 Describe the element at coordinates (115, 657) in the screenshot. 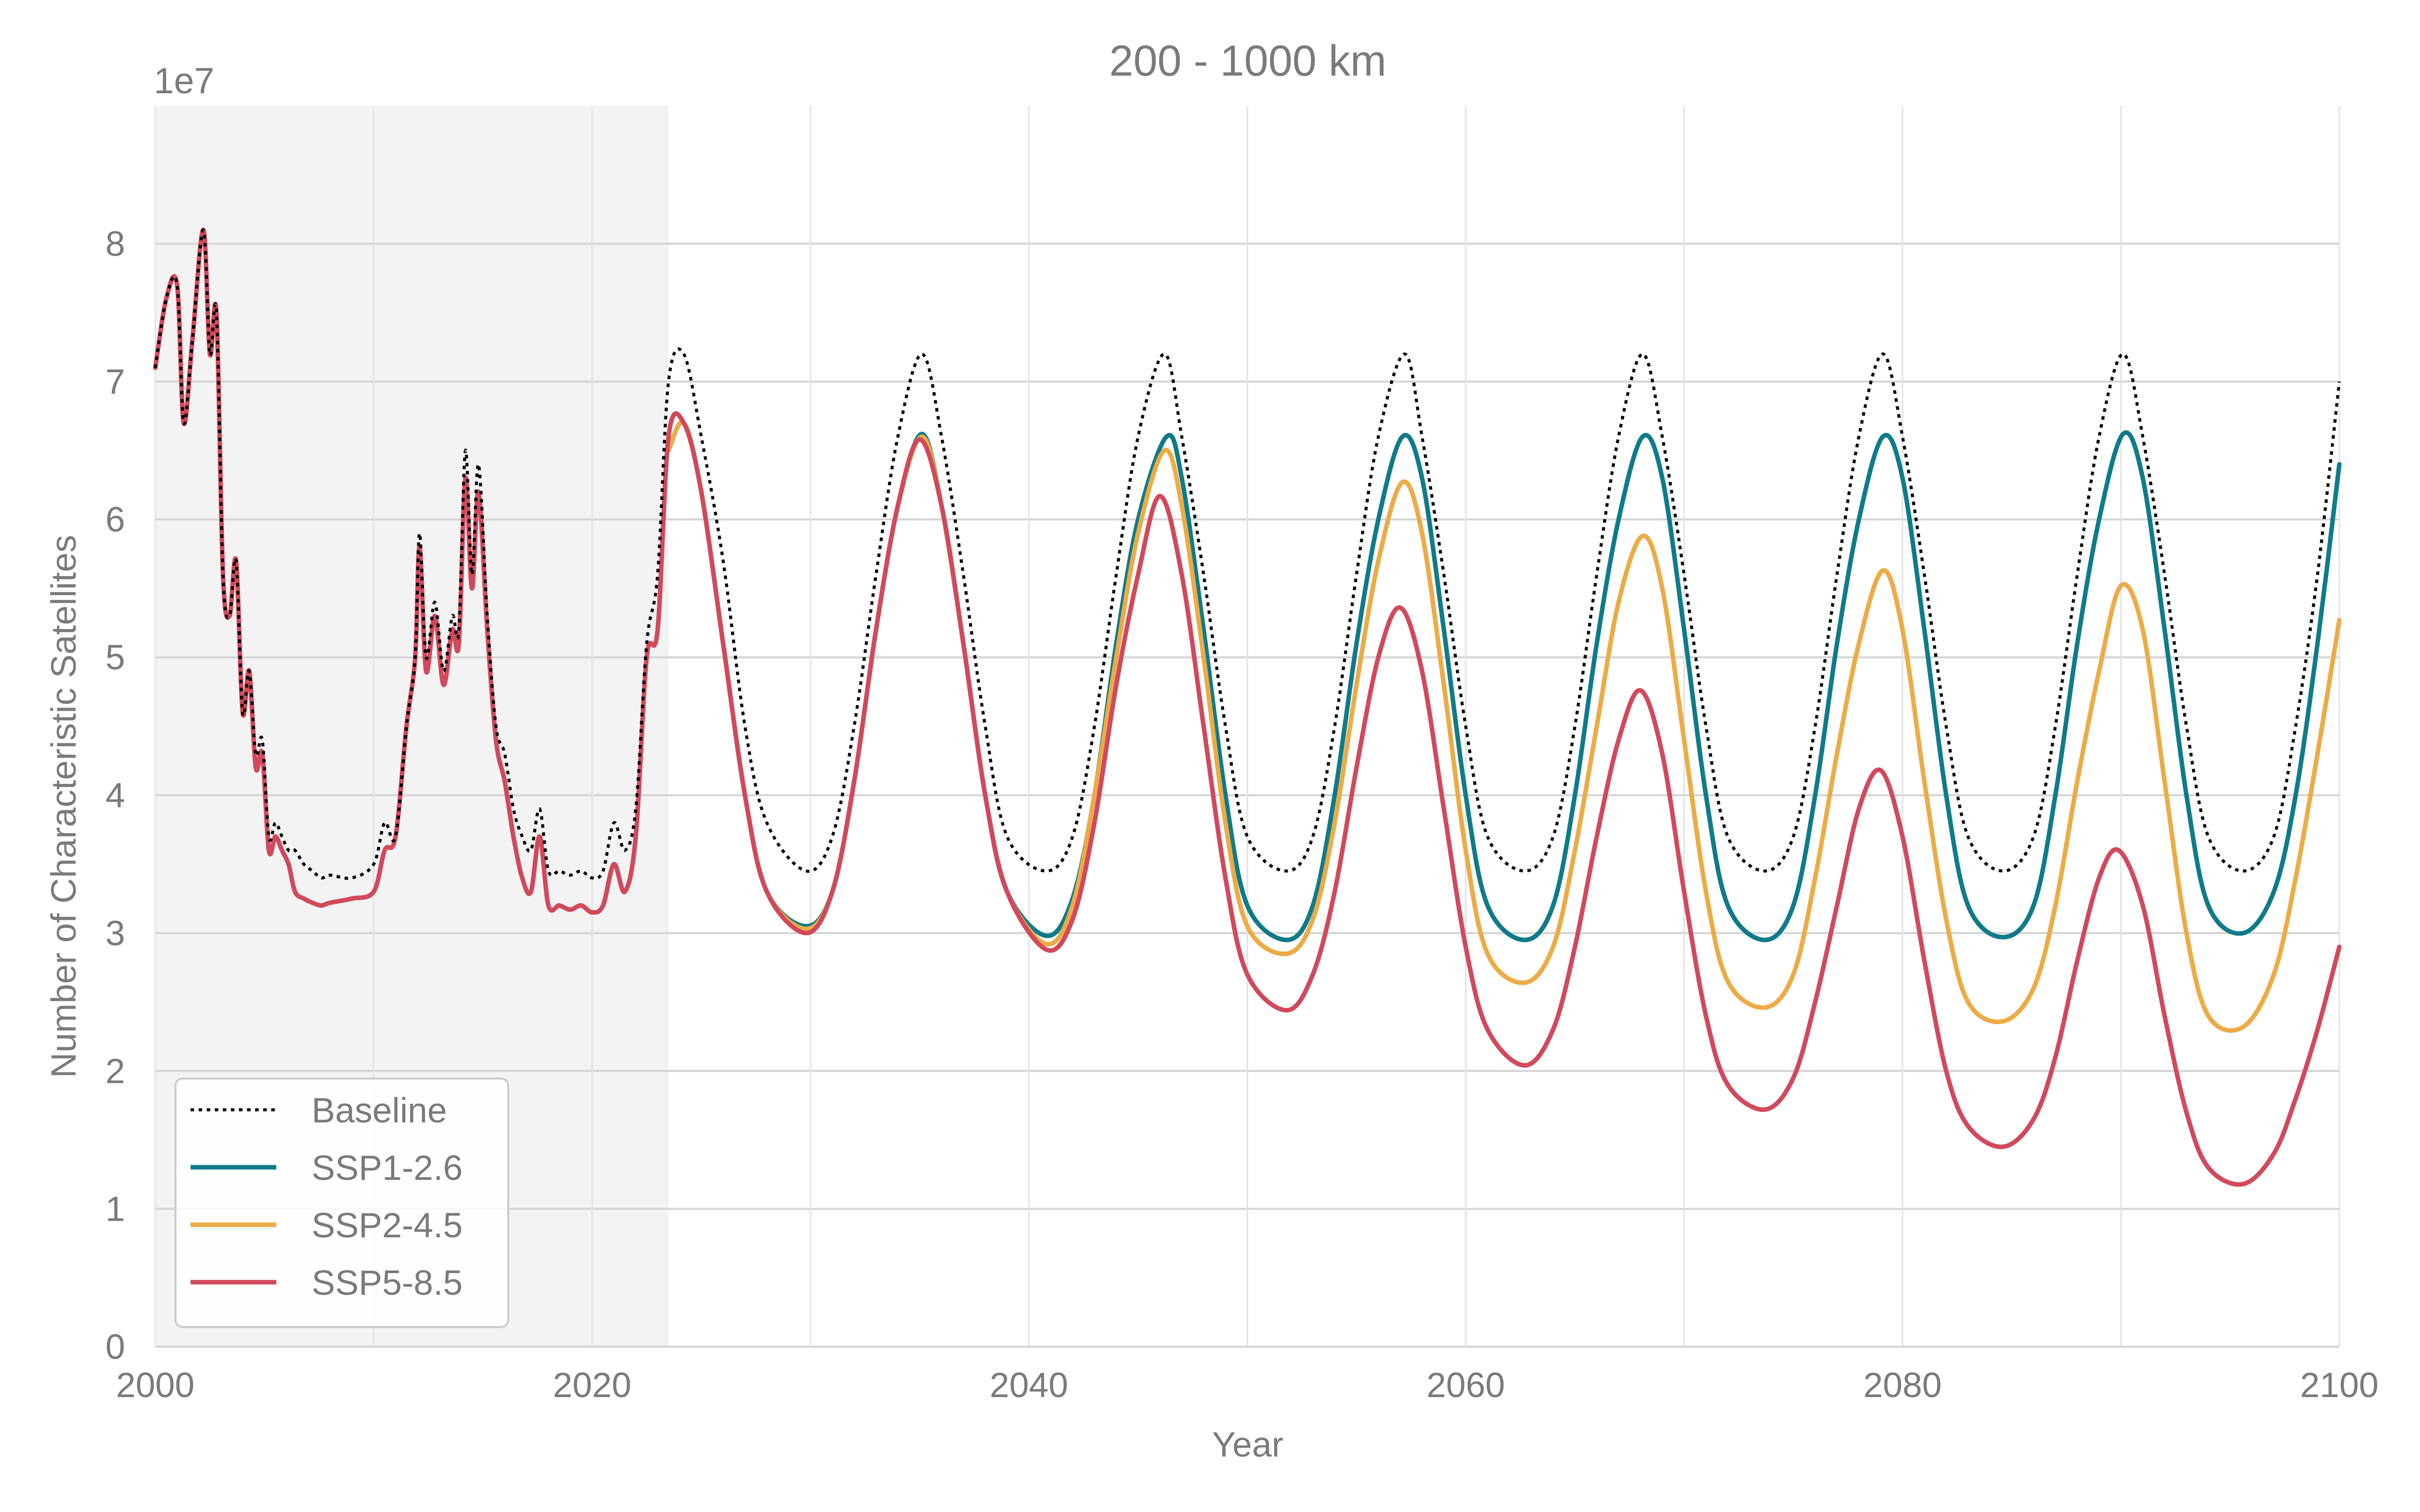

I see `y-tick-label: 5` at that location.